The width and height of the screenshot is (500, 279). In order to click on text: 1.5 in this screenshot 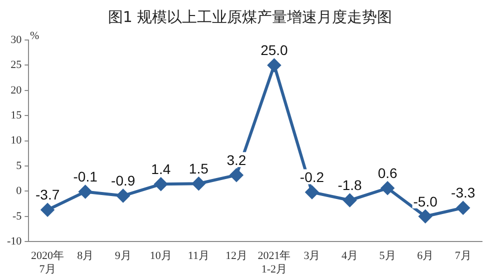, I will do `click(198, 168)`.